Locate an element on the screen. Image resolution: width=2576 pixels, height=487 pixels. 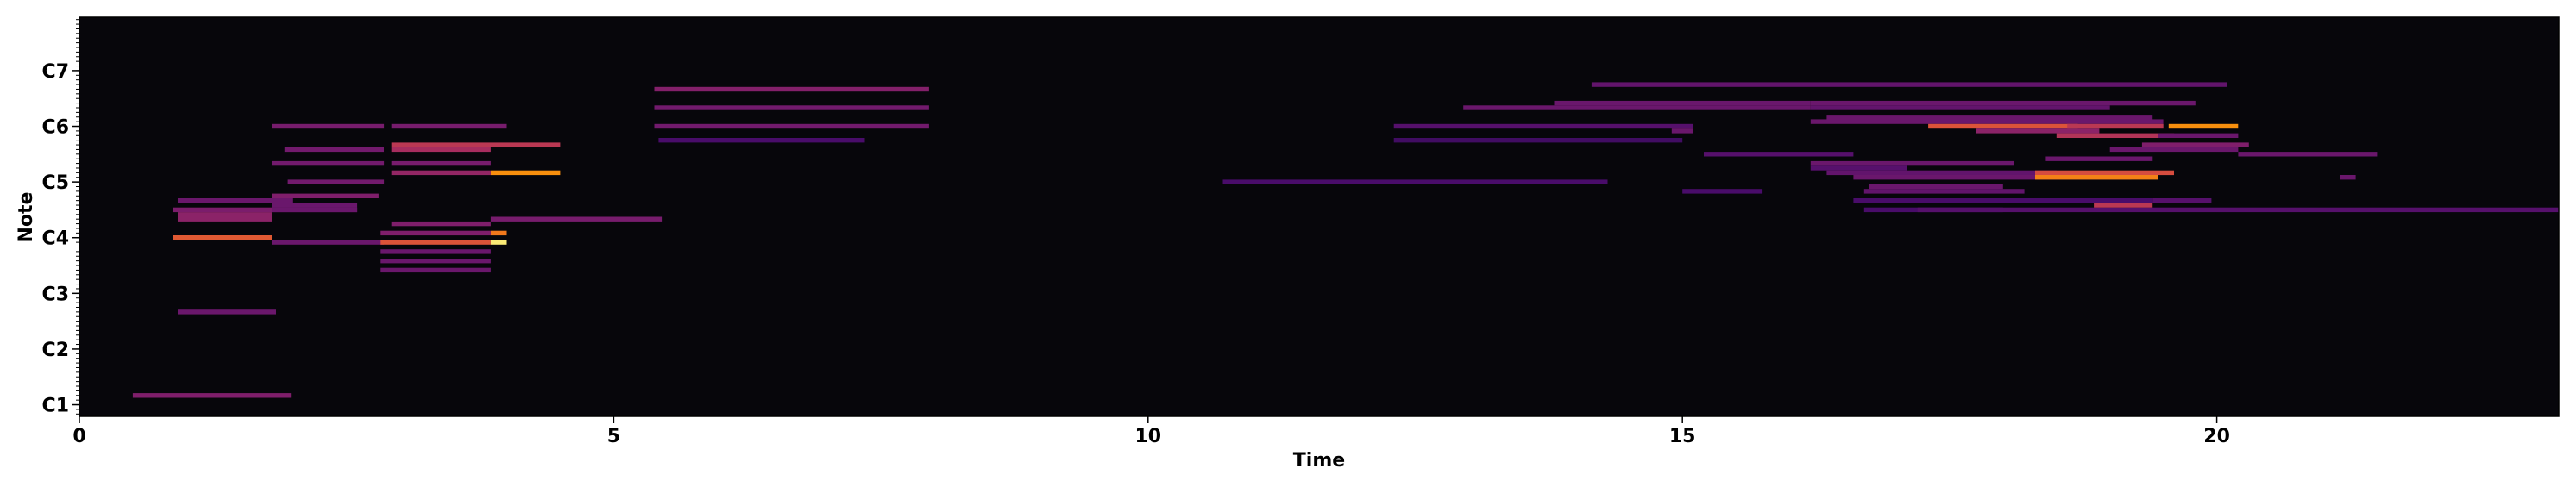
y-tick-label: C6 is located at coordinates (55, 128).